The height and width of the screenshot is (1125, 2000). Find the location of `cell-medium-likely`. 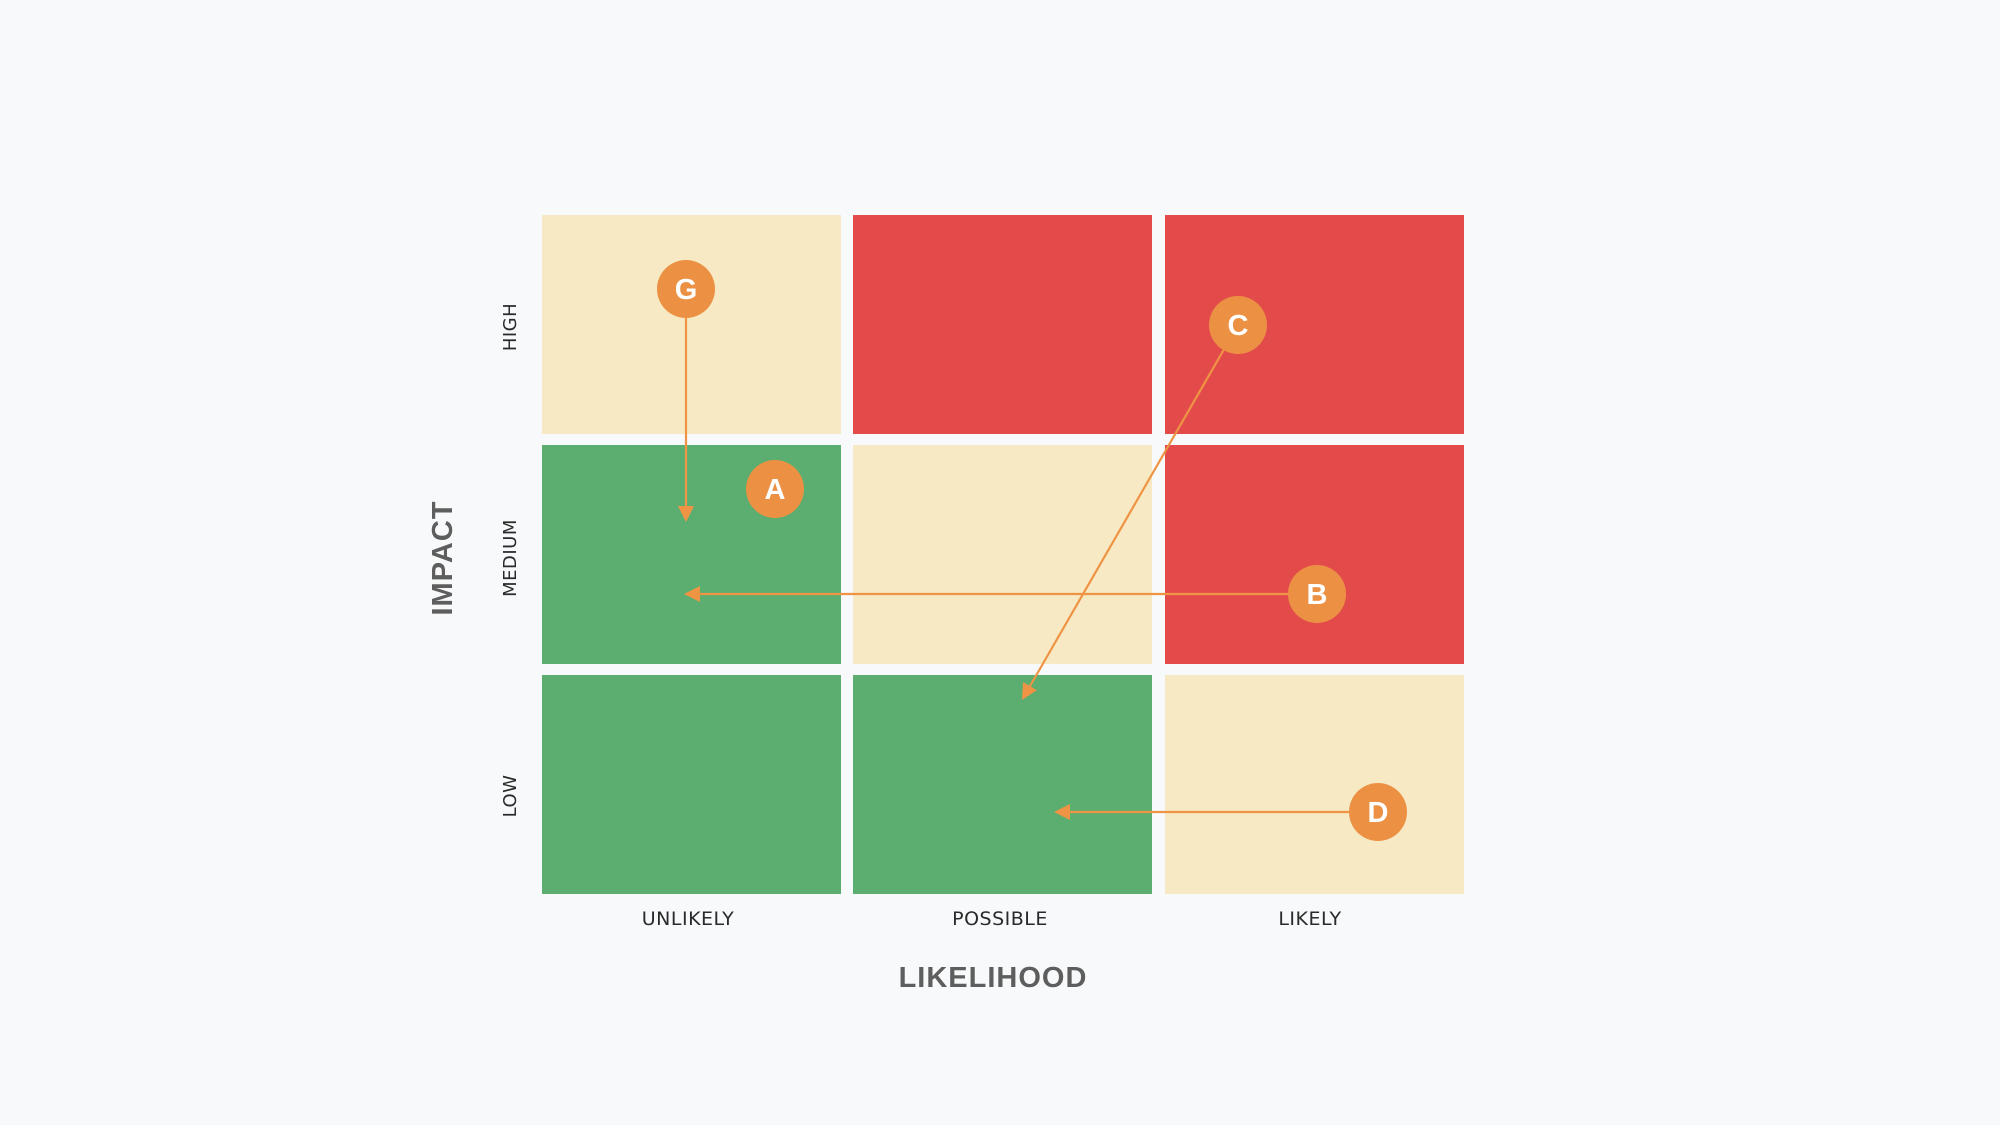

cell-medium-likely is located at coordinates (1314, 554).